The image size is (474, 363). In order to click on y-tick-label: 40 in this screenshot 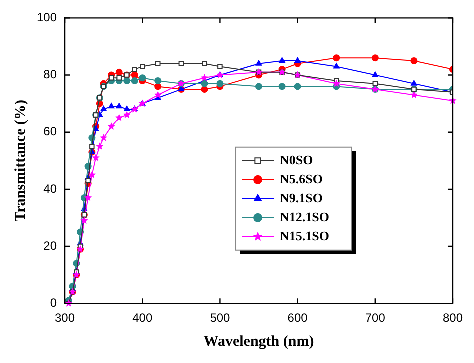, I will do `click(51, 189)`.